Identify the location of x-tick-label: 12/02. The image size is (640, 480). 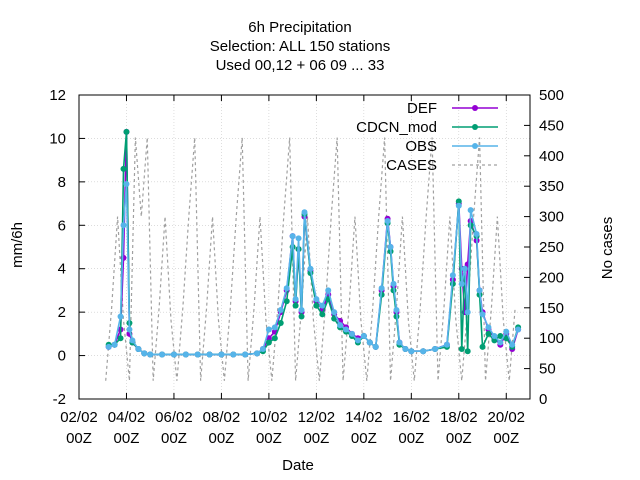
(317, 417).